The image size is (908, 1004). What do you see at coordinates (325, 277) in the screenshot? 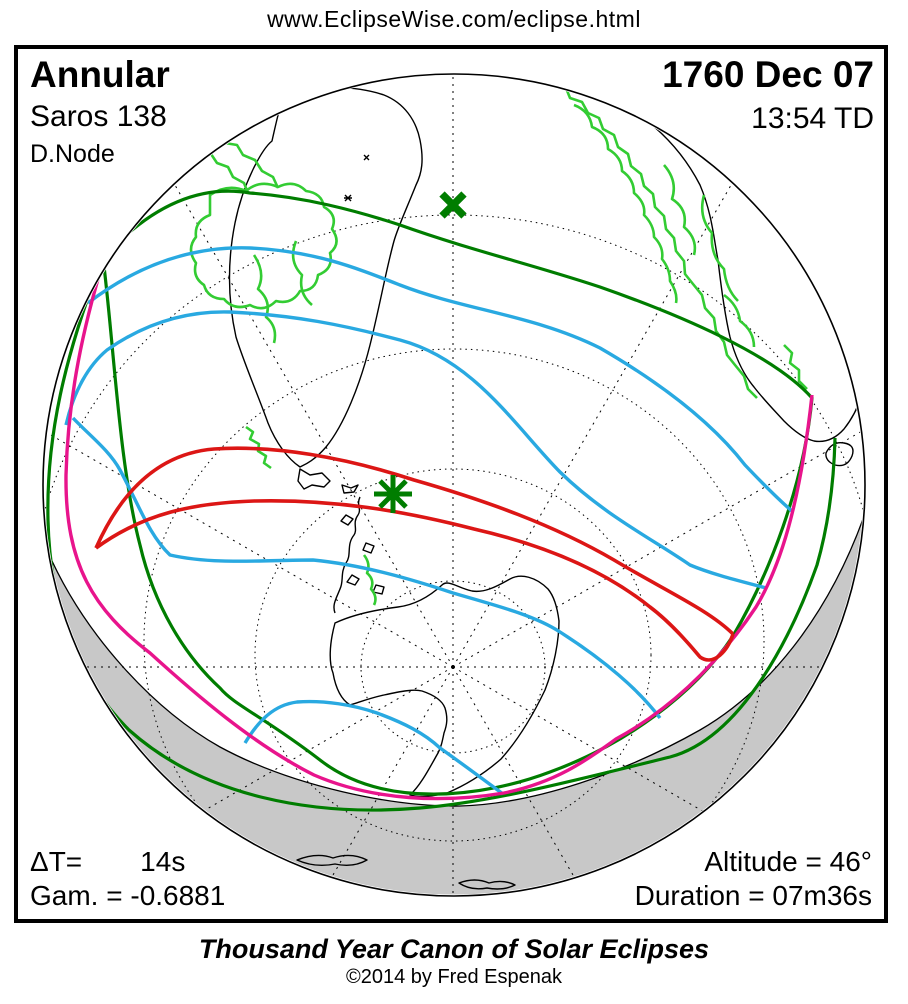
I see `south-america-coast` at bounding box center [325, 277].